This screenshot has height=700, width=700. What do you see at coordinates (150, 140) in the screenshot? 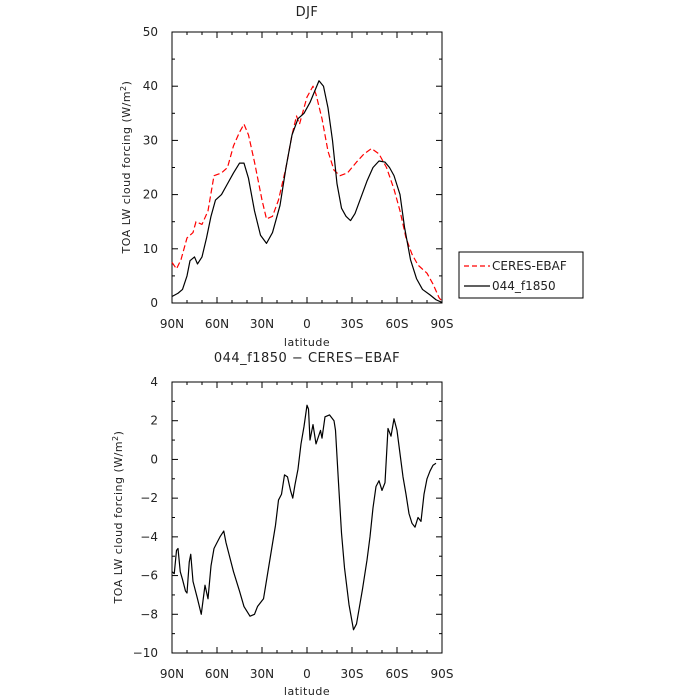
I see `top-y-tick-label: 30` at bounding box center [150, 140].